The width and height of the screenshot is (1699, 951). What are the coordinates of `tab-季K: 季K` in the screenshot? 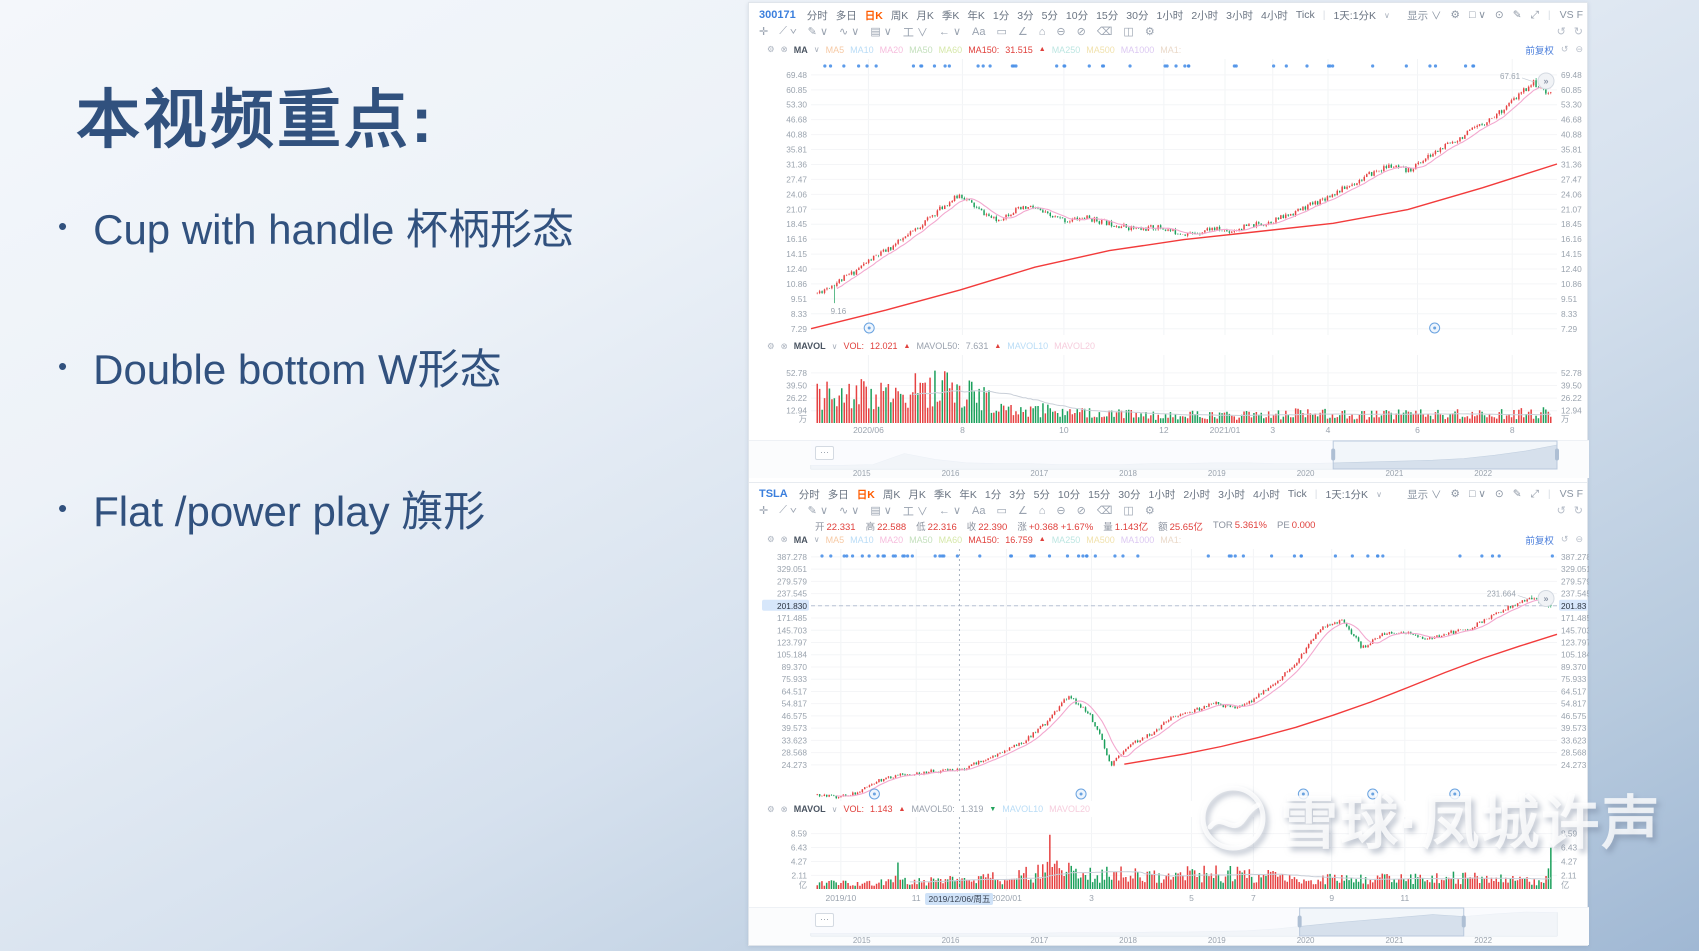 It's located at (942, 494).